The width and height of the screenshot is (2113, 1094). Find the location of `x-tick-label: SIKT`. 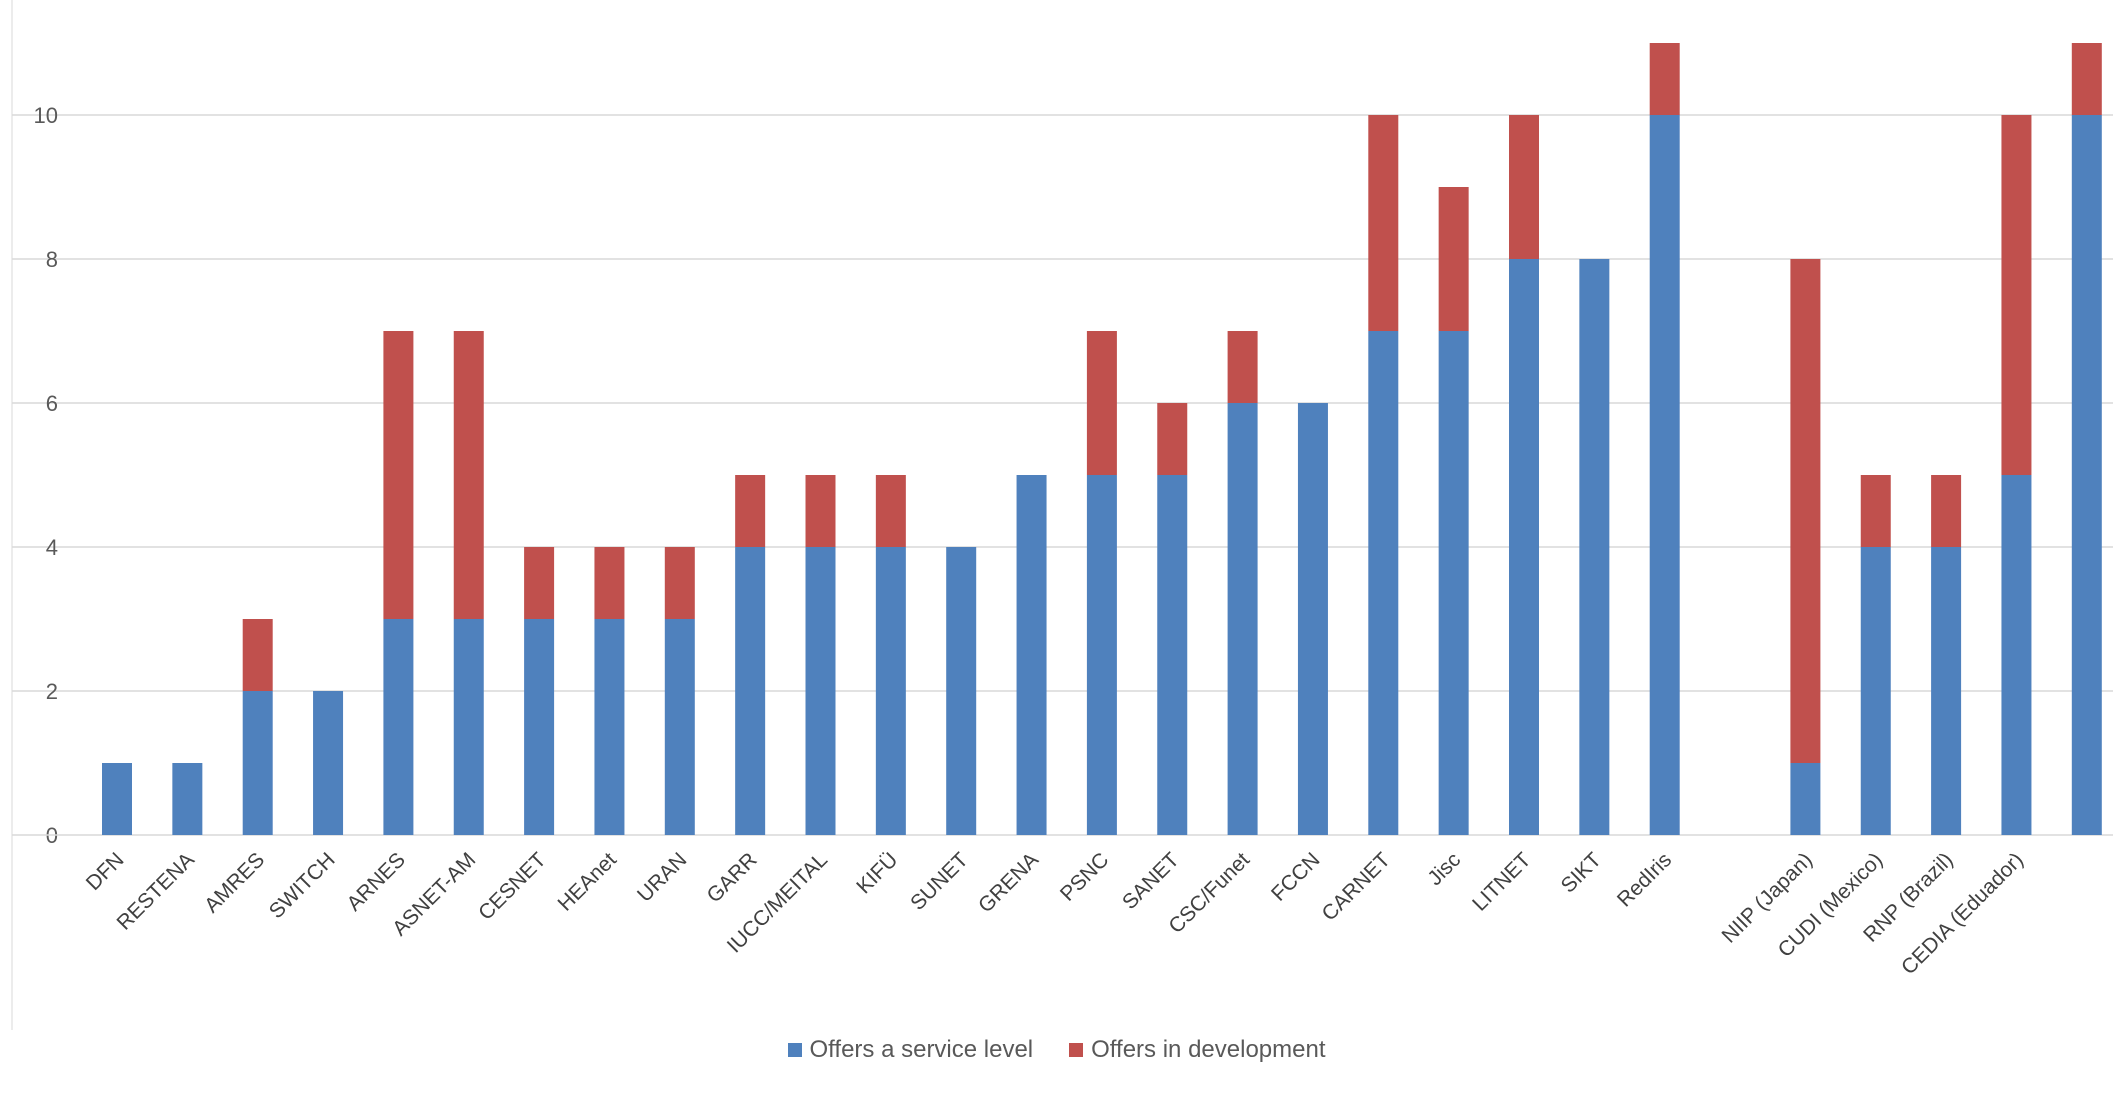

x-tick-label: SIKT is located at coordinates (1581, 872).